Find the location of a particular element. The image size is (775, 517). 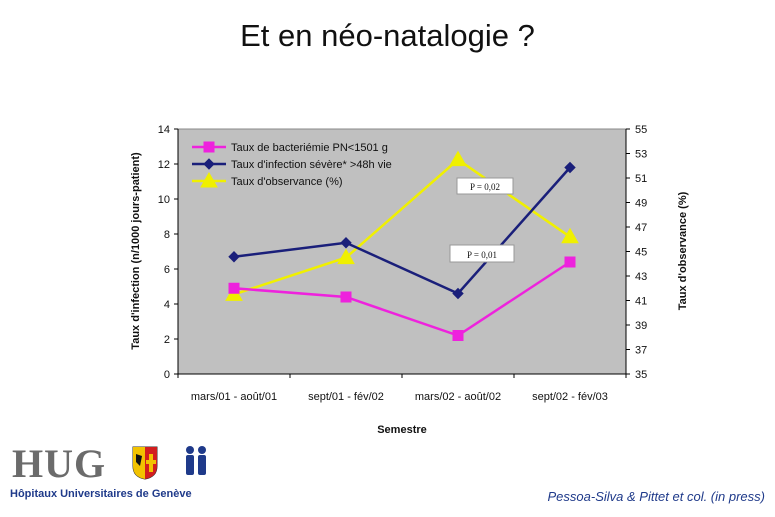

x-tick-label: mars/01 - août/01 is located at coordinates (234, 397).